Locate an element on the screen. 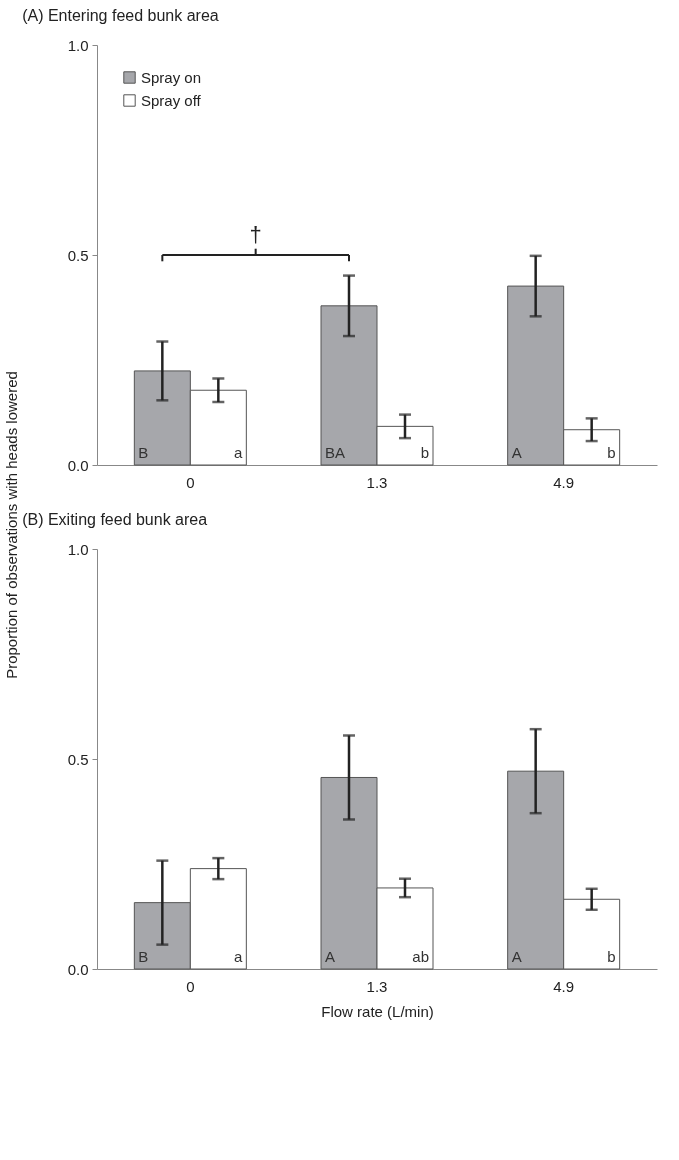 The height and width of the screenshot is (1160, 679). data-label: ab is located at coordinates (420, 956).